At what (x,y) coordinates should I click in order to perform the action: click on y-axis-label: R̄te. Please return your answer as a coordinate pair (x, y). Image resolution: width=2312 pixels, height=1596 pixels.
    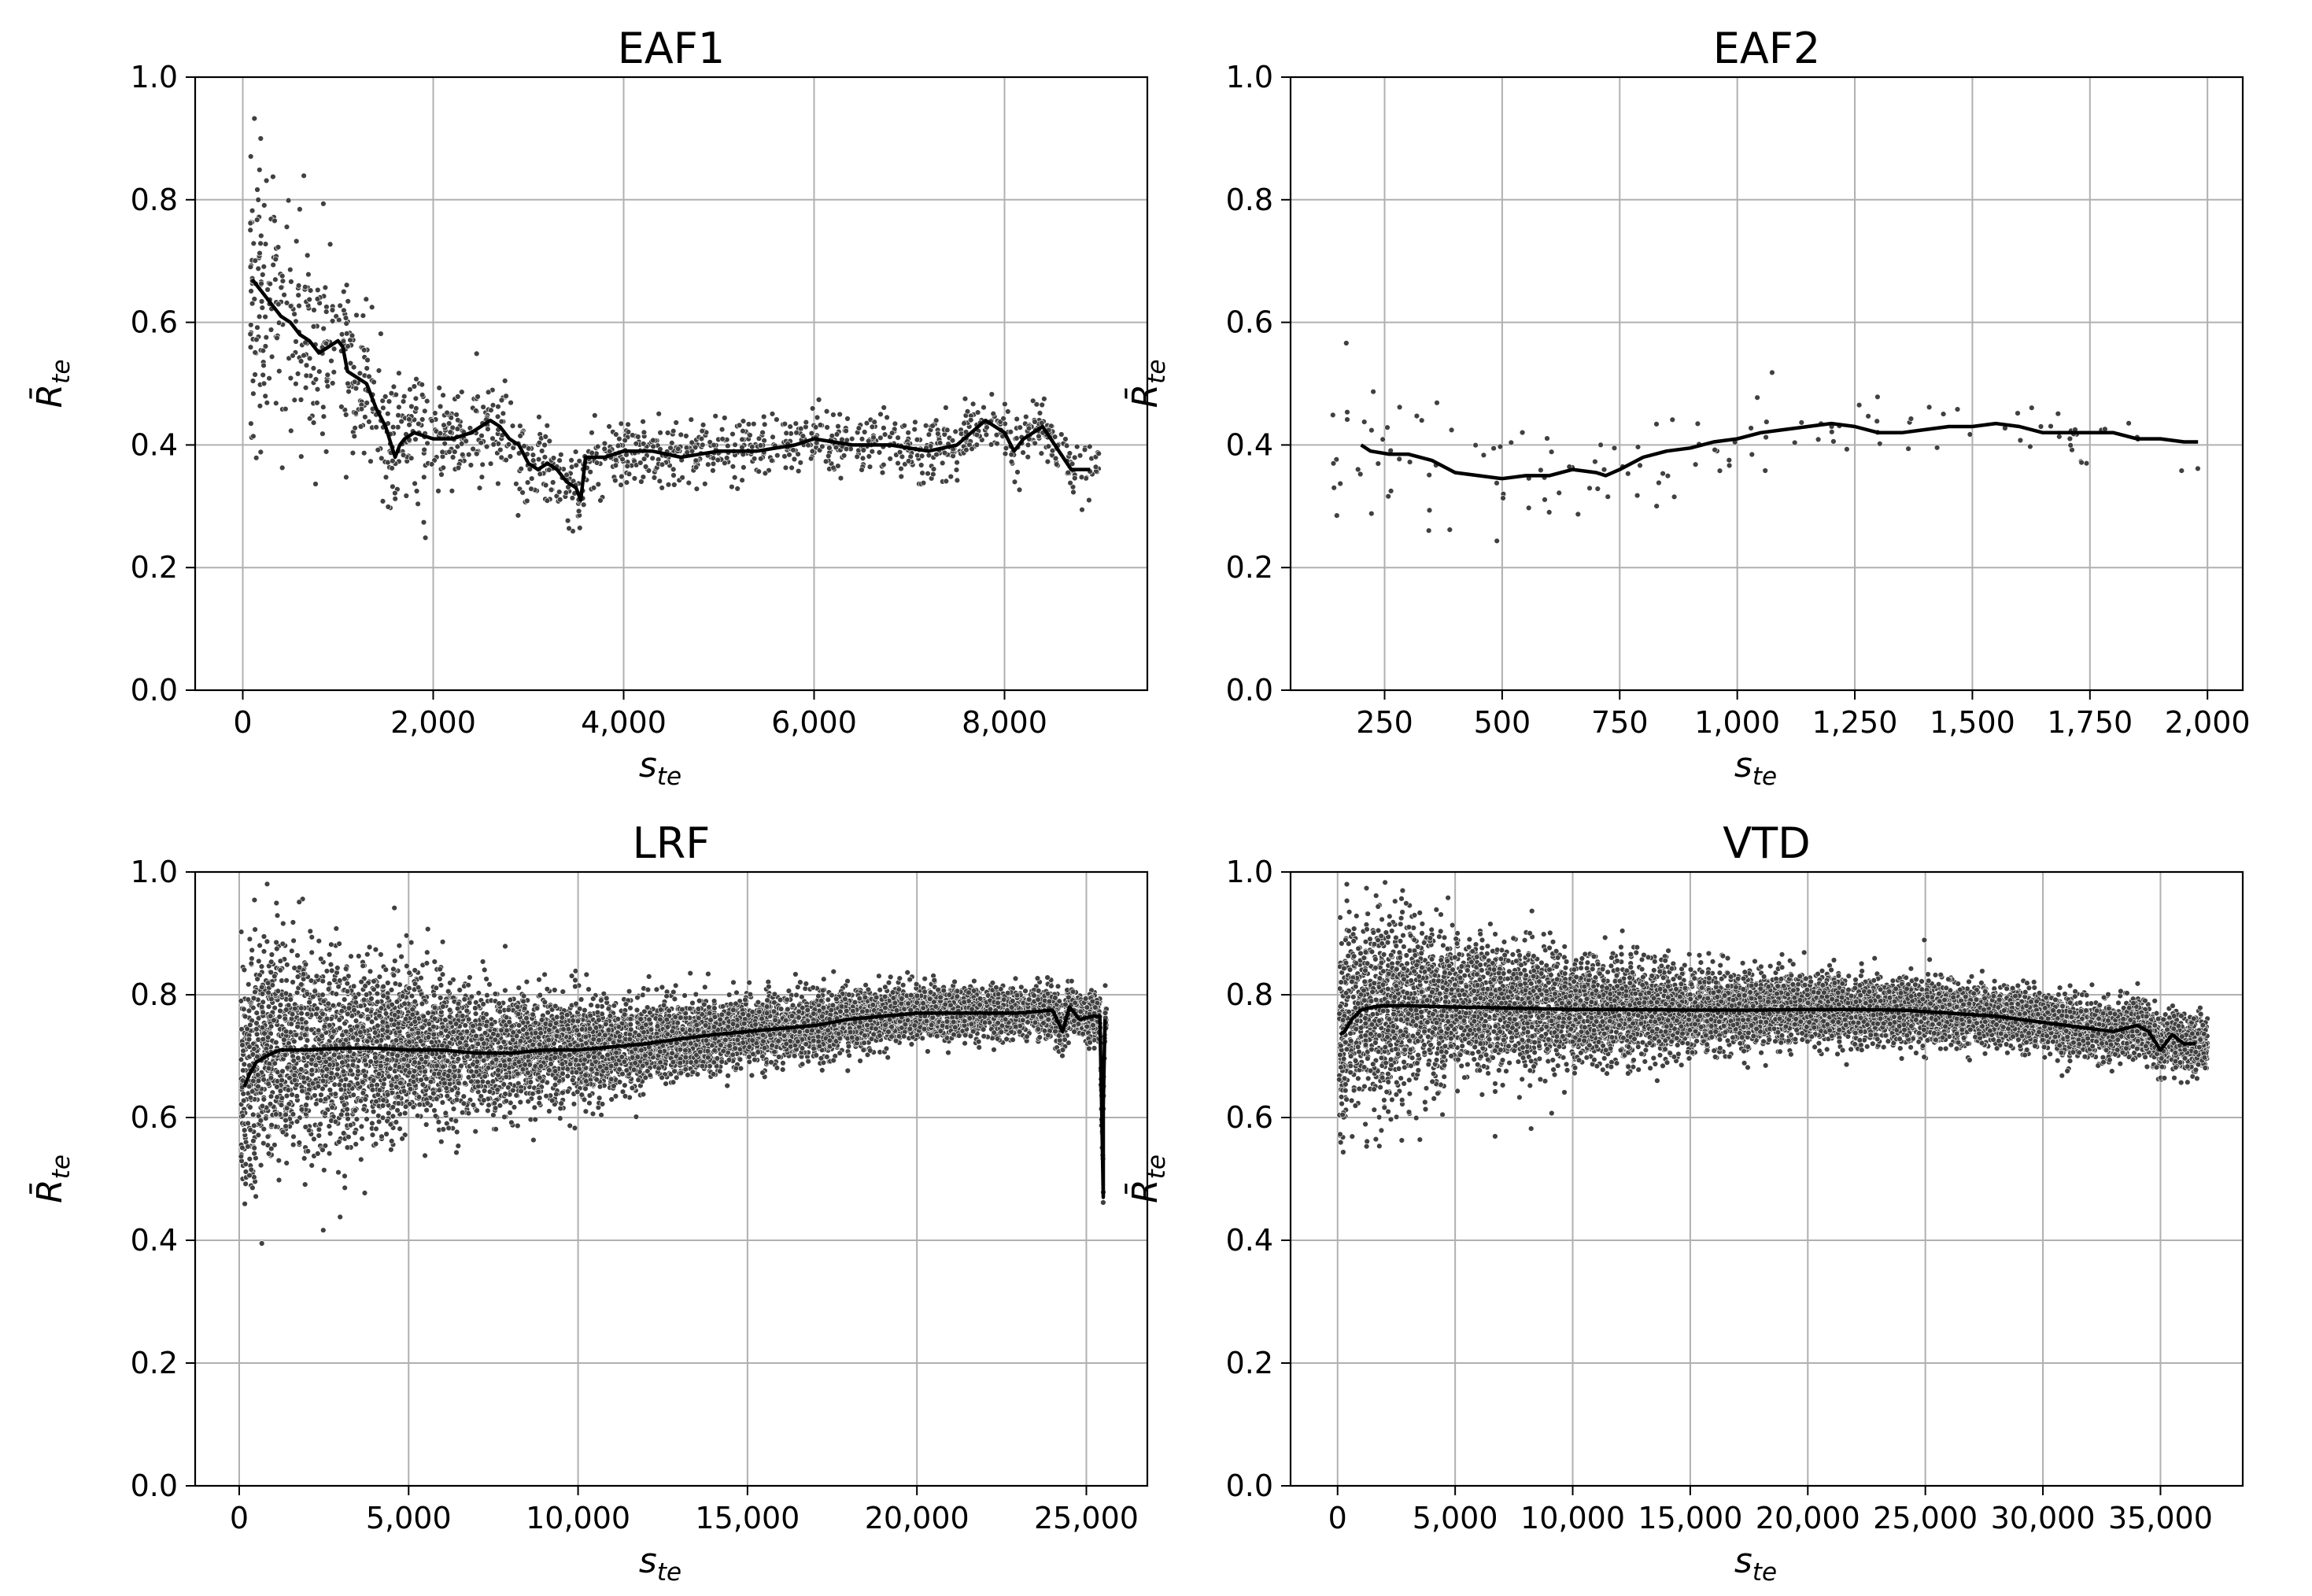
    Looking at the image, I should click on (52, 384).